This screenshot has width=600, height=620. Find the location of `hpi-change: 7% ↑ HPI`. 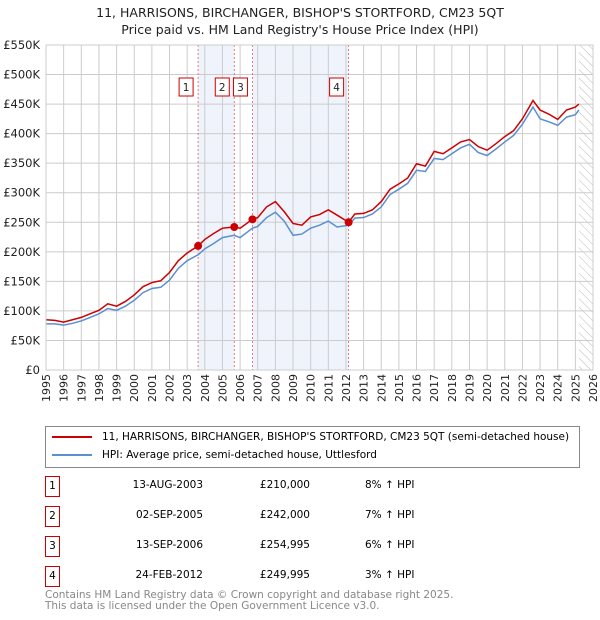

hpi-change: 7% ↑ HPI is located at coordinates (390, 515).